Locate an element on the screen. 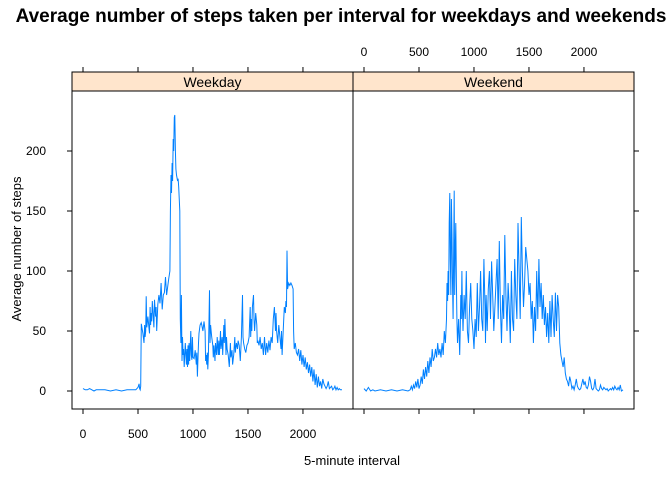 This screenshot has width=672, height=480. strip-label-weekend: Weekend is located at coordinates (493, 82).